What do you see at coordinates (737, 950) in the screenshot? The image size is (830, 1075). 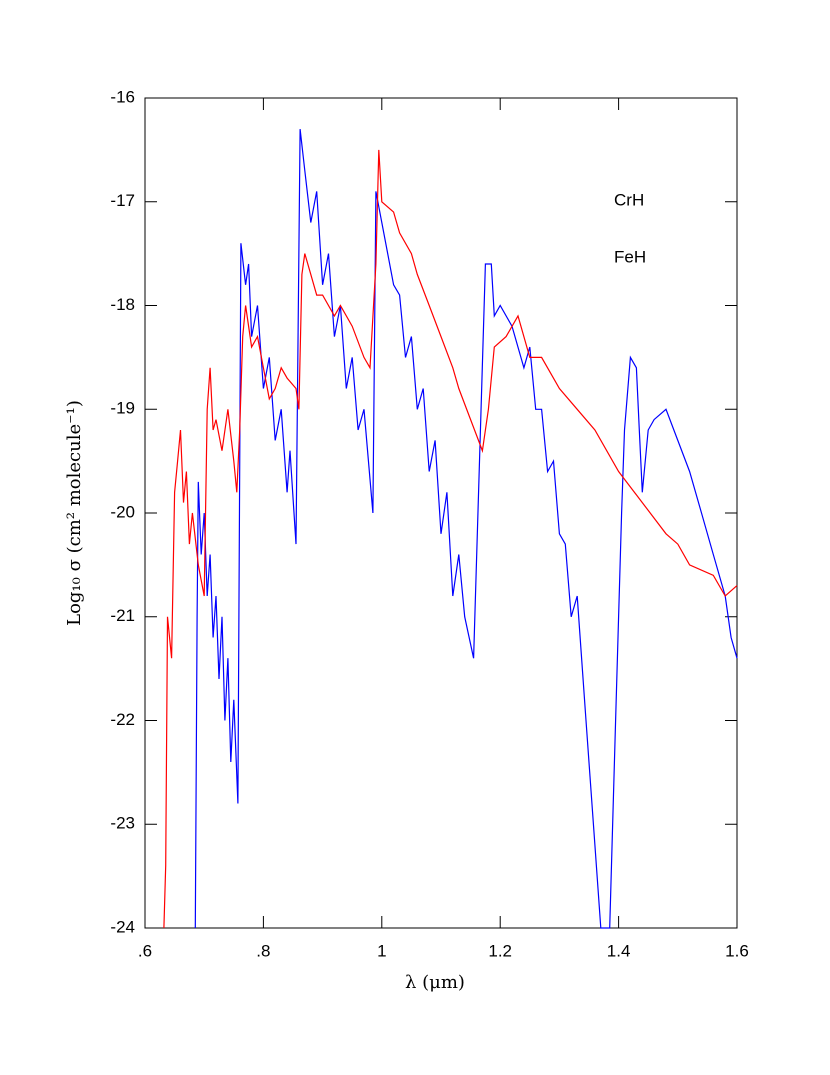 I see `x-tick-label: 1.6` at bounding box center [737, 950].